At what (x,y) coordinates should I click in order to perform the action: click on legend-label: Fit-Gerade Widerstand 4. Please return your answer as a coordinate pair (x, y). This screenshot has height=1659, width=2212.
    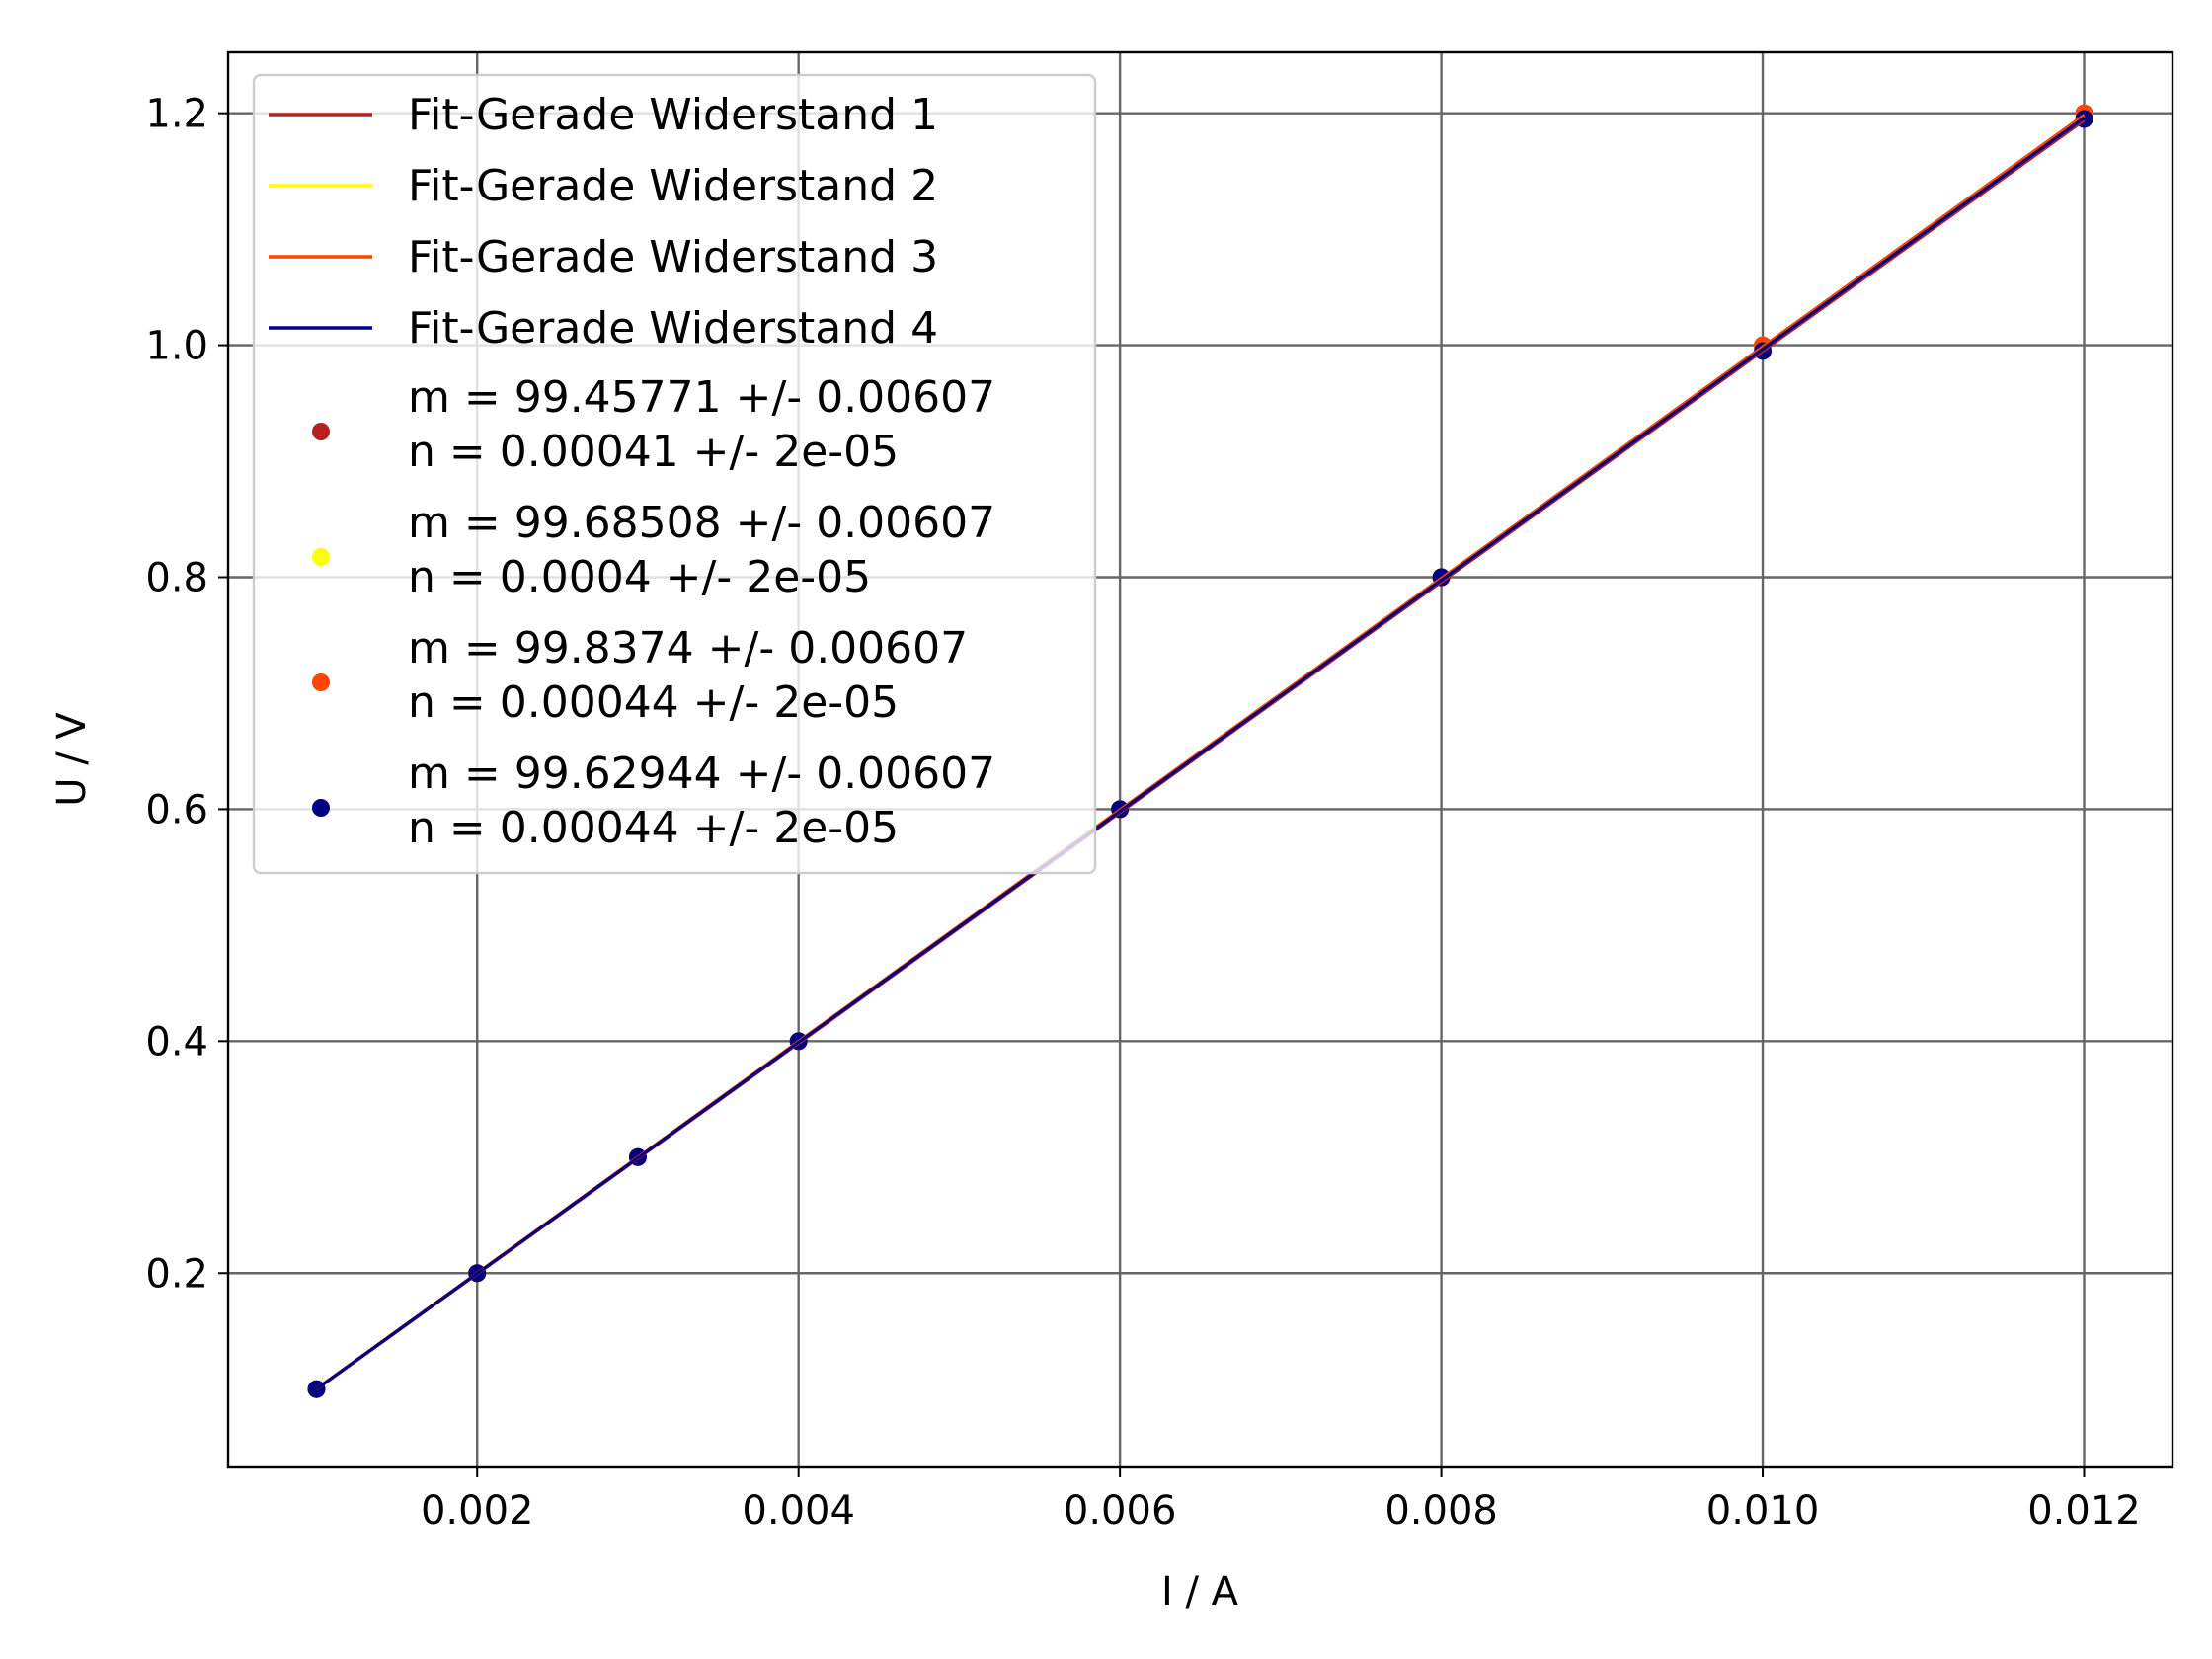
    Looking at the image, I should click on (673, 328).